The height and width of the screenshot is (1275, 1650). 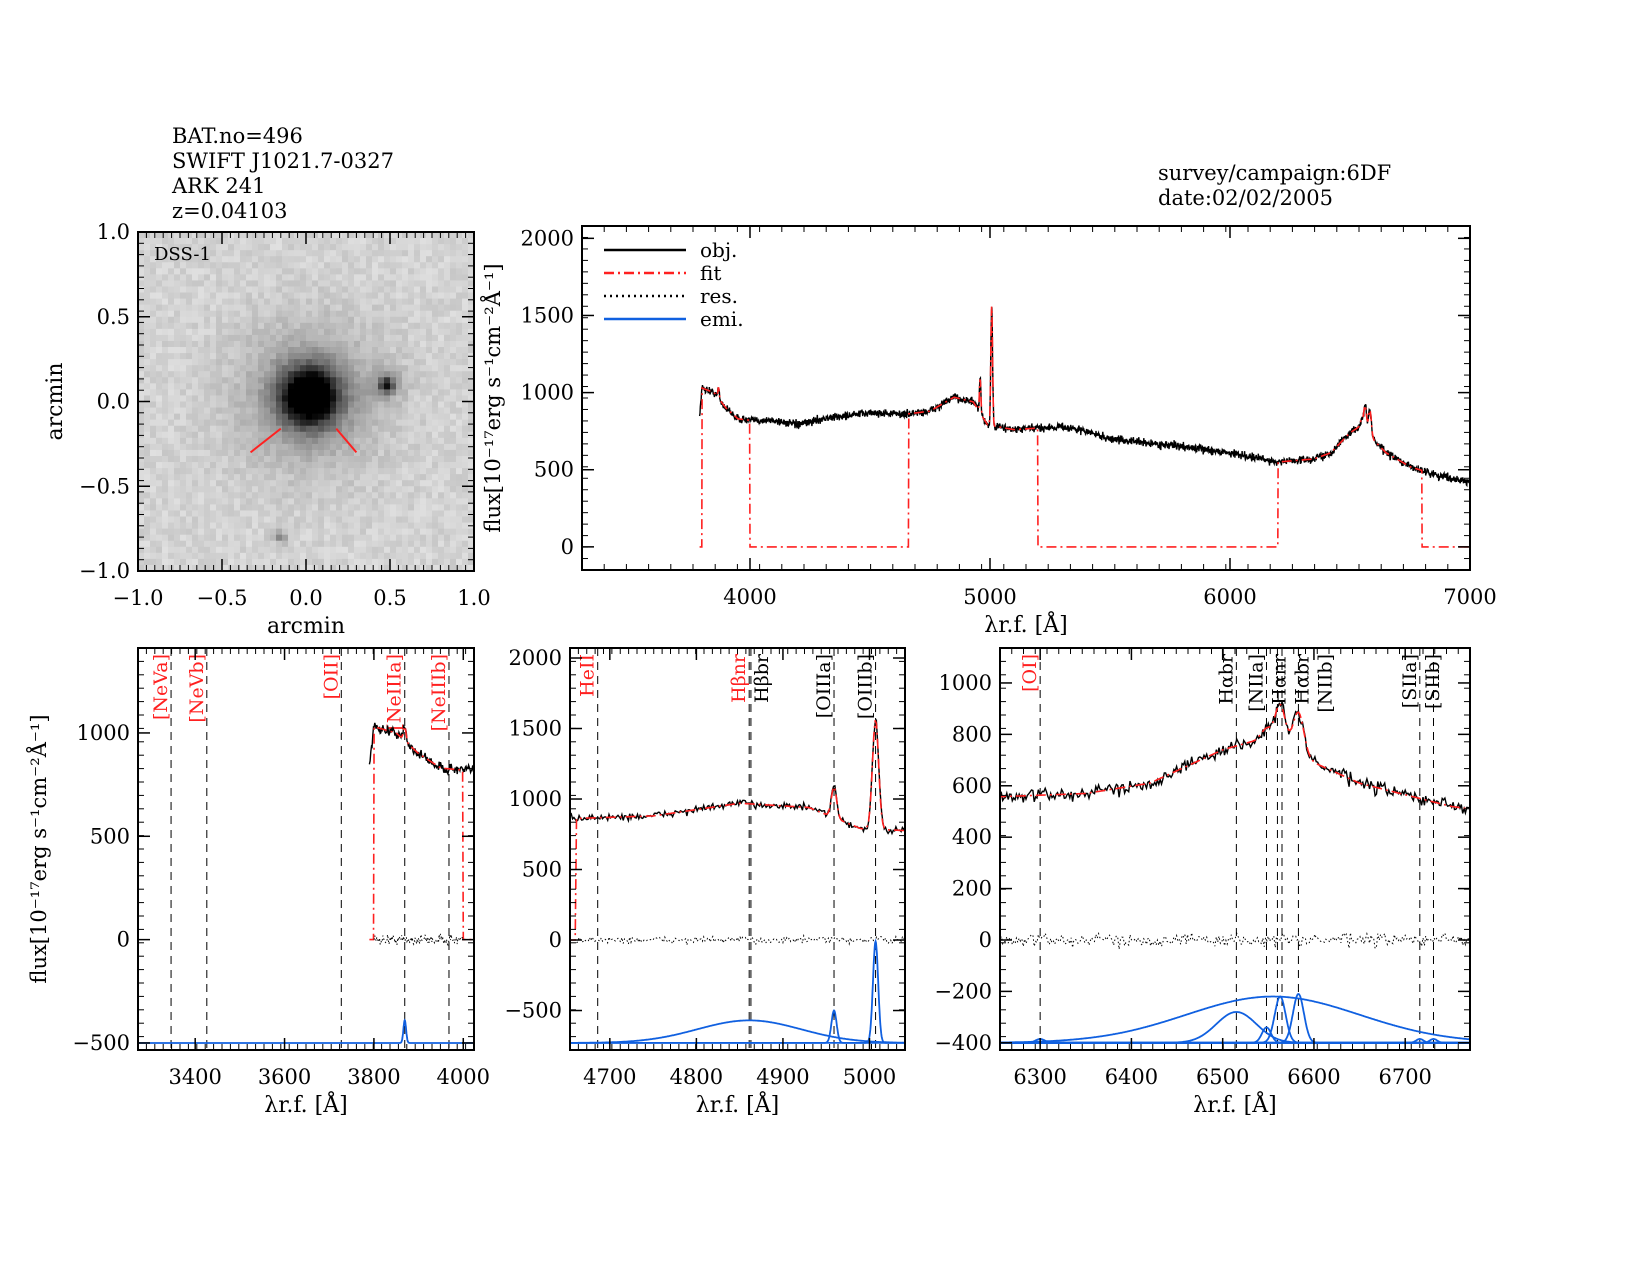 I want to click on y-tick-label: 0, so click(x=567, y=547).